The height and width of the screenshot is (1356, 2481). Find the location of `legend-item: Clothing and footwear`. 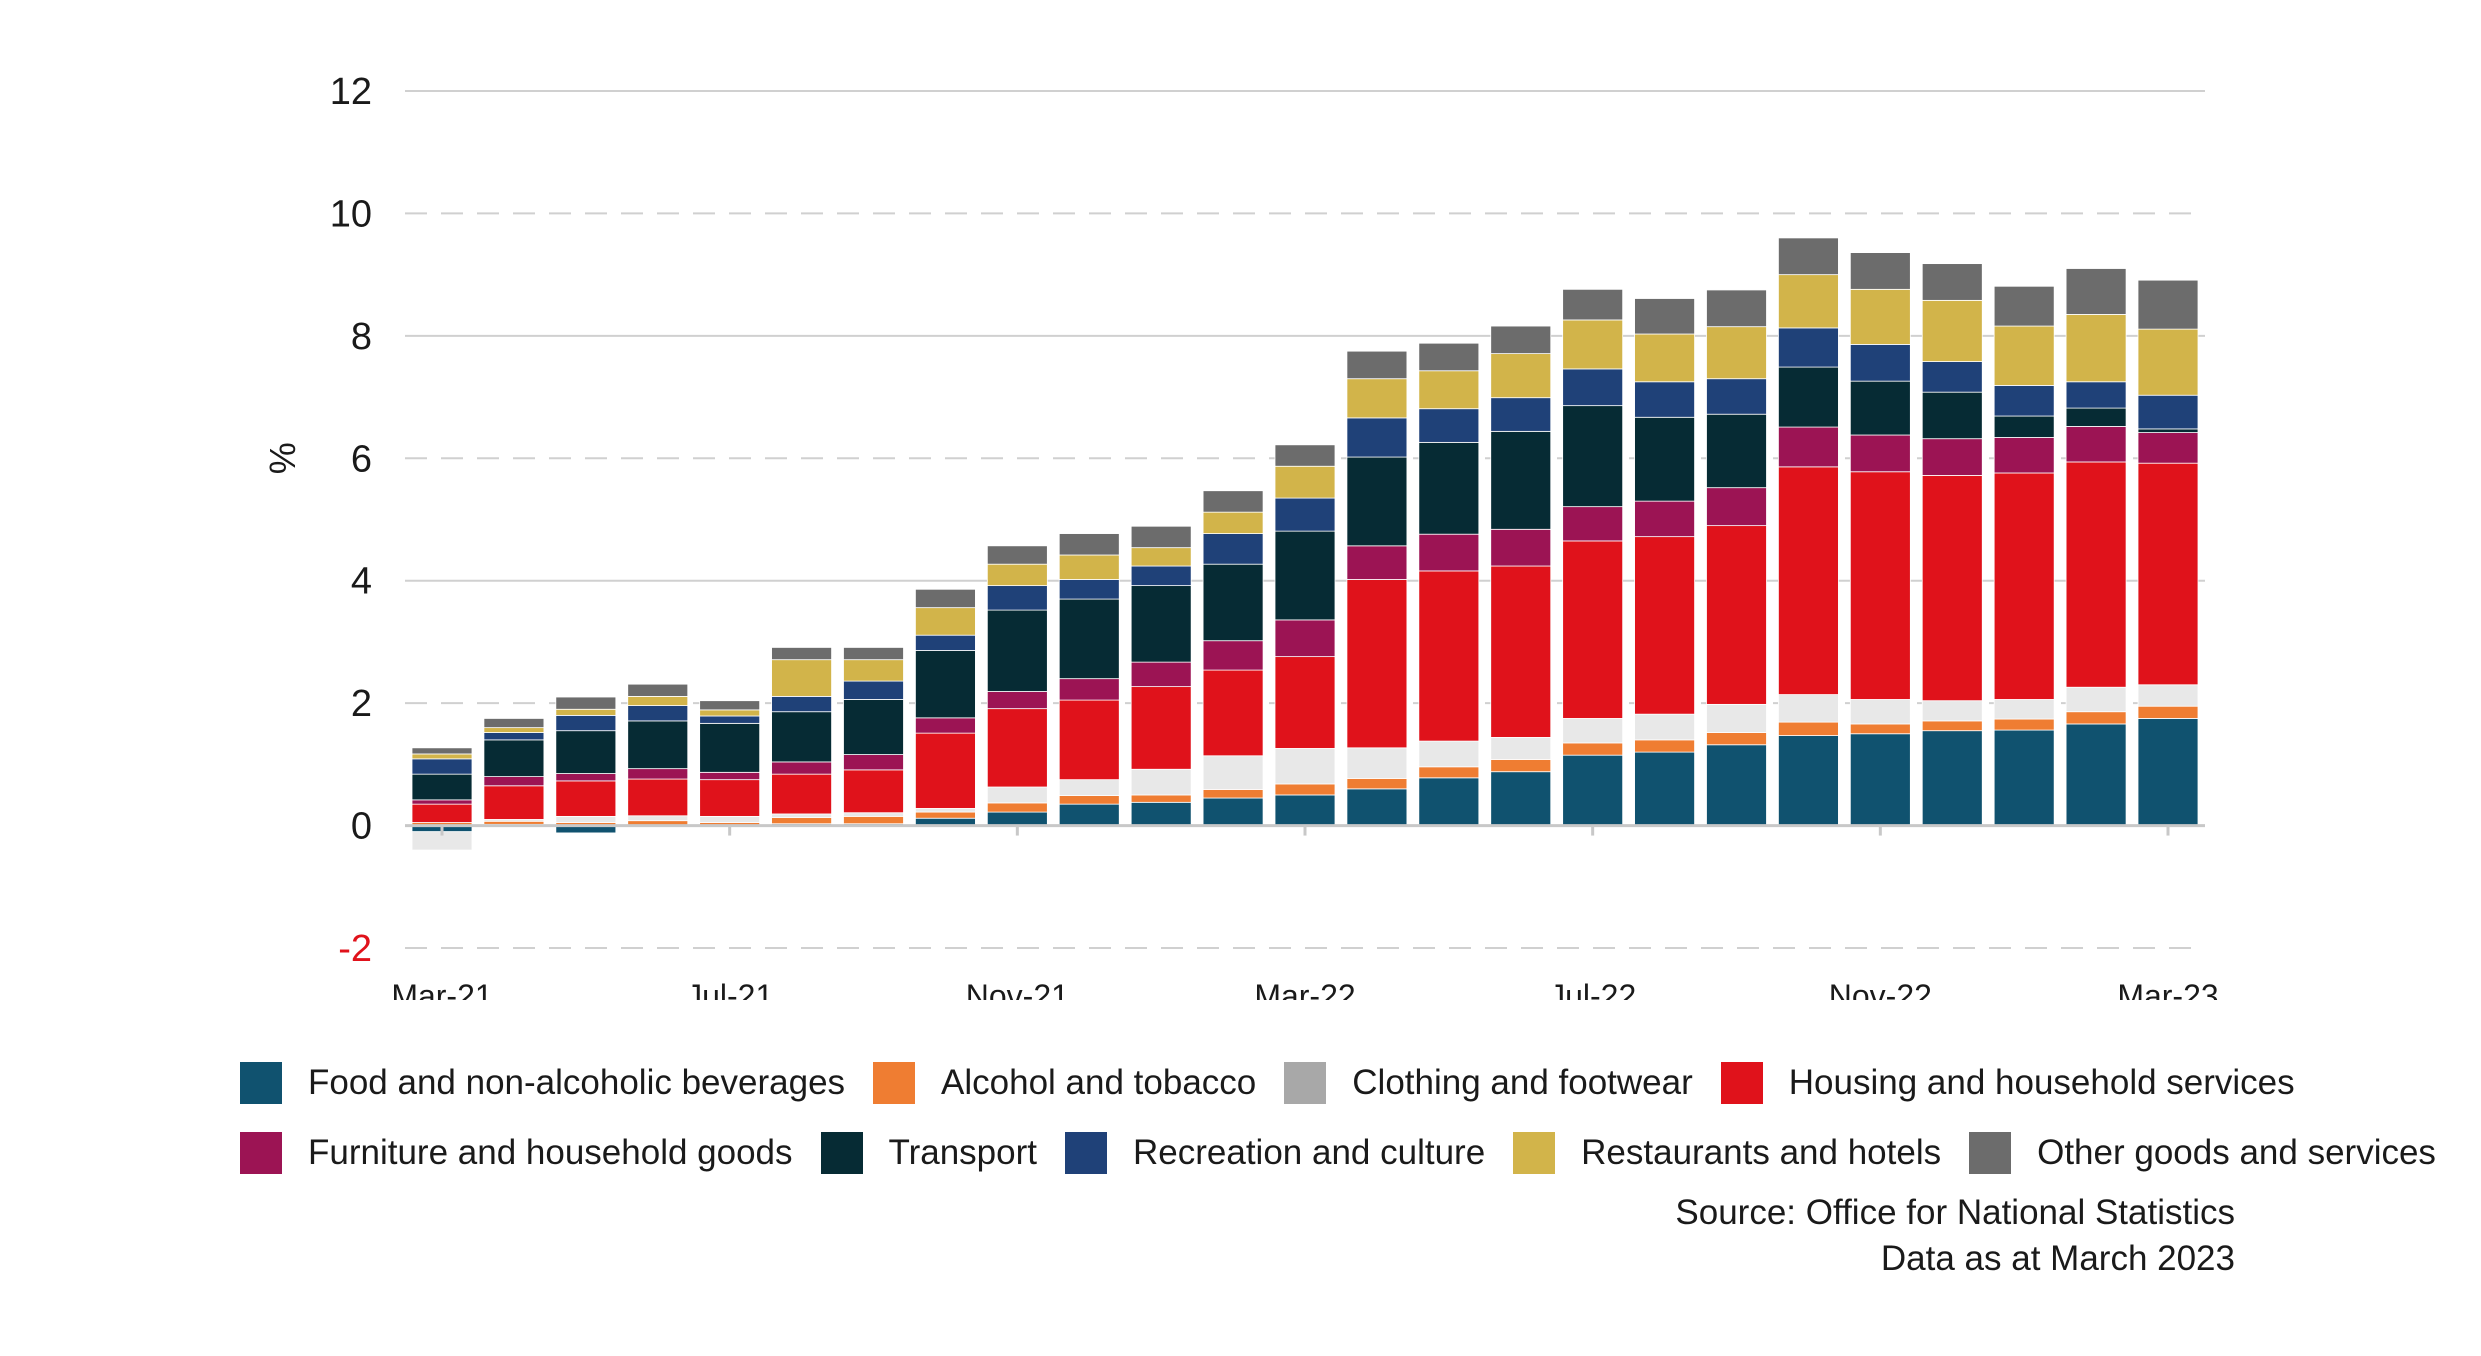

legend-item: Clothing and footwear is located at coordinates (1488, 1083).